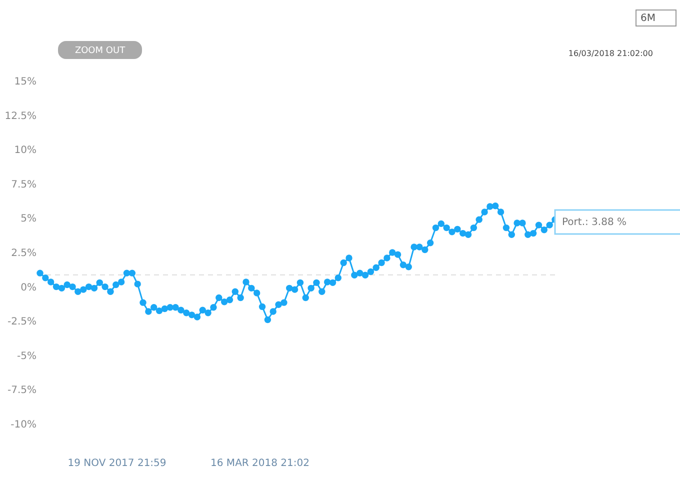 Image resolution: width=680 pixels, height=481 pixels. I want to click on y-tick-label: 10%, so click(25, 150).